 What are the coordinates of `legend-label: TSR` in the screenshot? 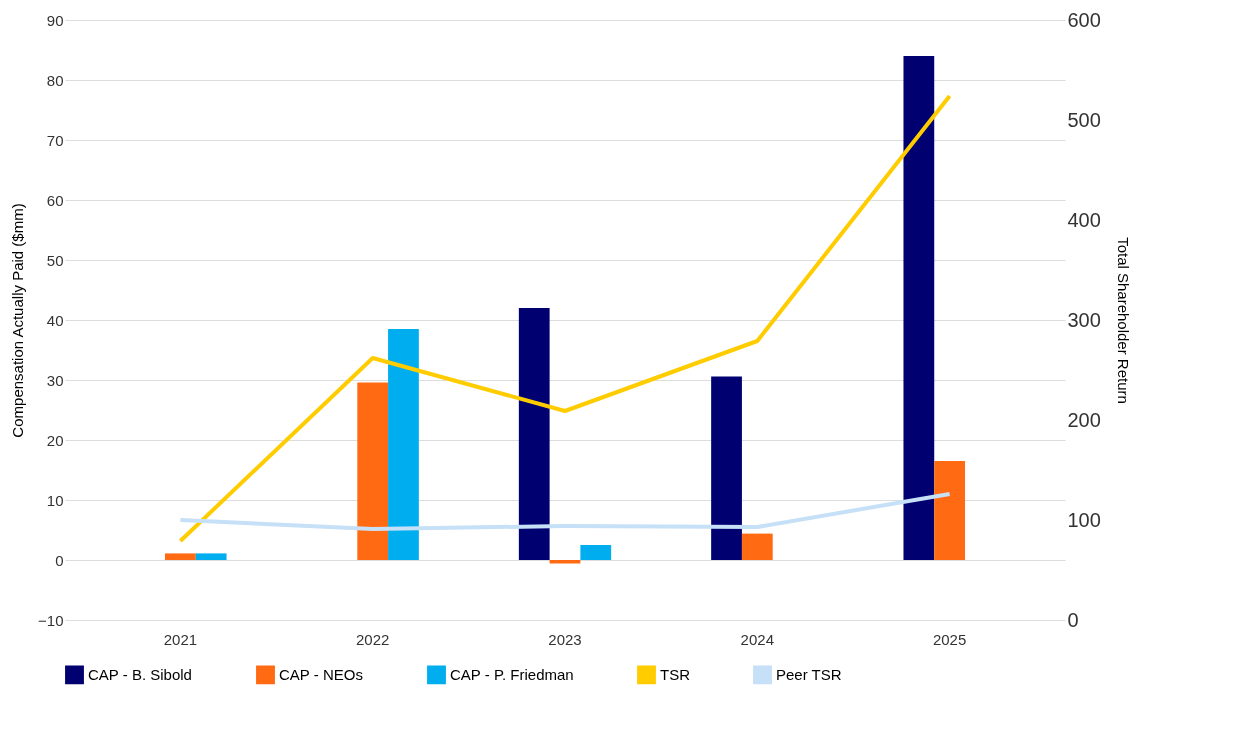 It's located at (675, 674).